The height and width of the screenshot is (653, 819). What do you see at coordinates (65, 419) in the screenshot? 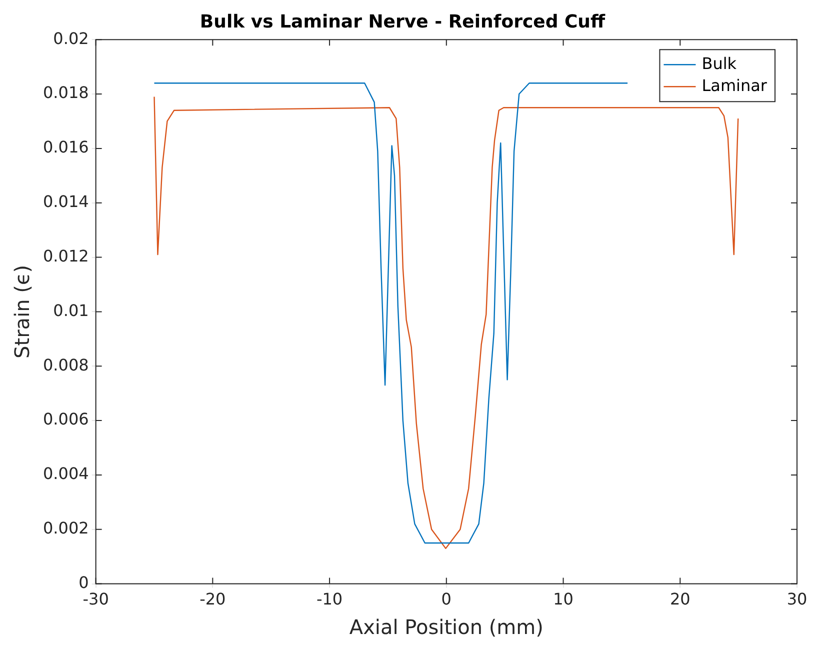
I see `y-tick-label: 0.006` at bounding box center [65, 419].